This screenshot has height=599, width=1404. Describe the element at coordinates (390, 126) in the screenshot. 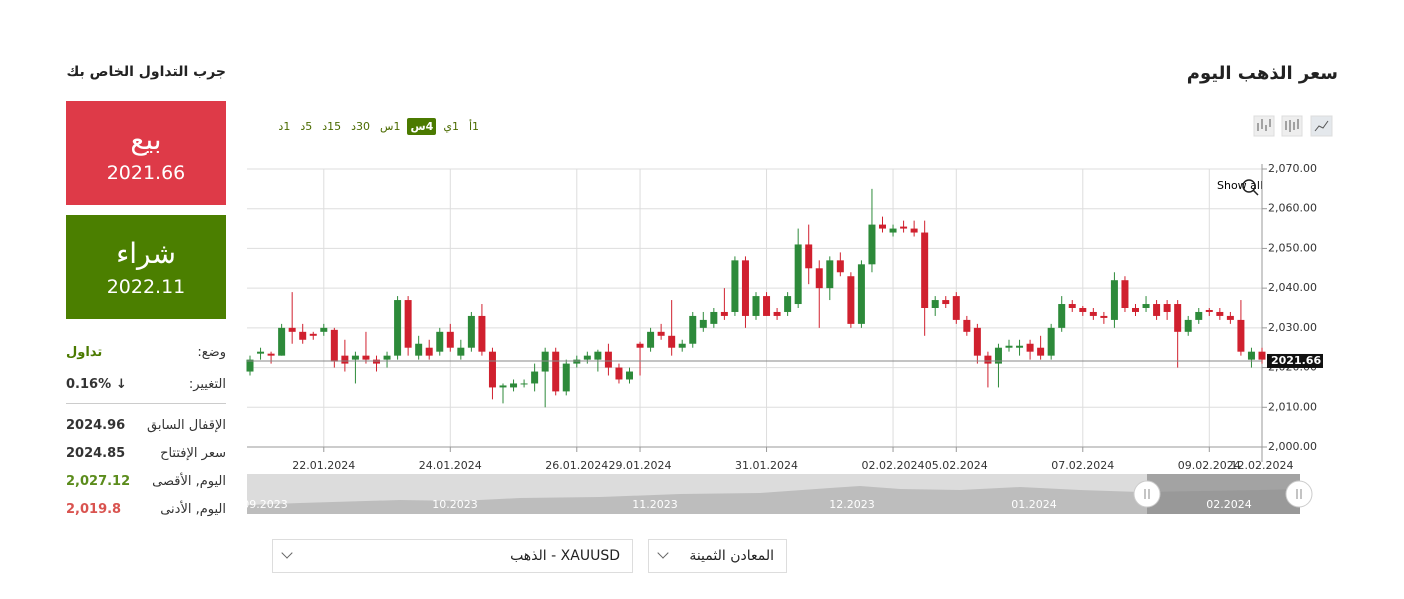

I see `timeframe-button: 1س` at that location.